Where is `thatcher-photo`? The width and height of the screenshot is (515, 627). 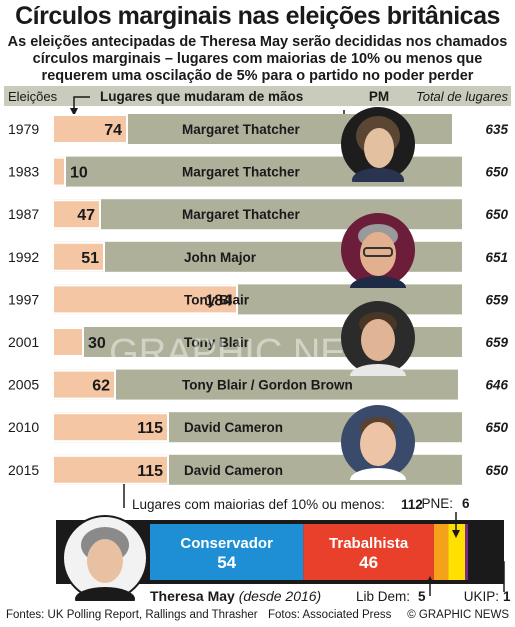 thatcher-photo is located at coordinates (378, 144).